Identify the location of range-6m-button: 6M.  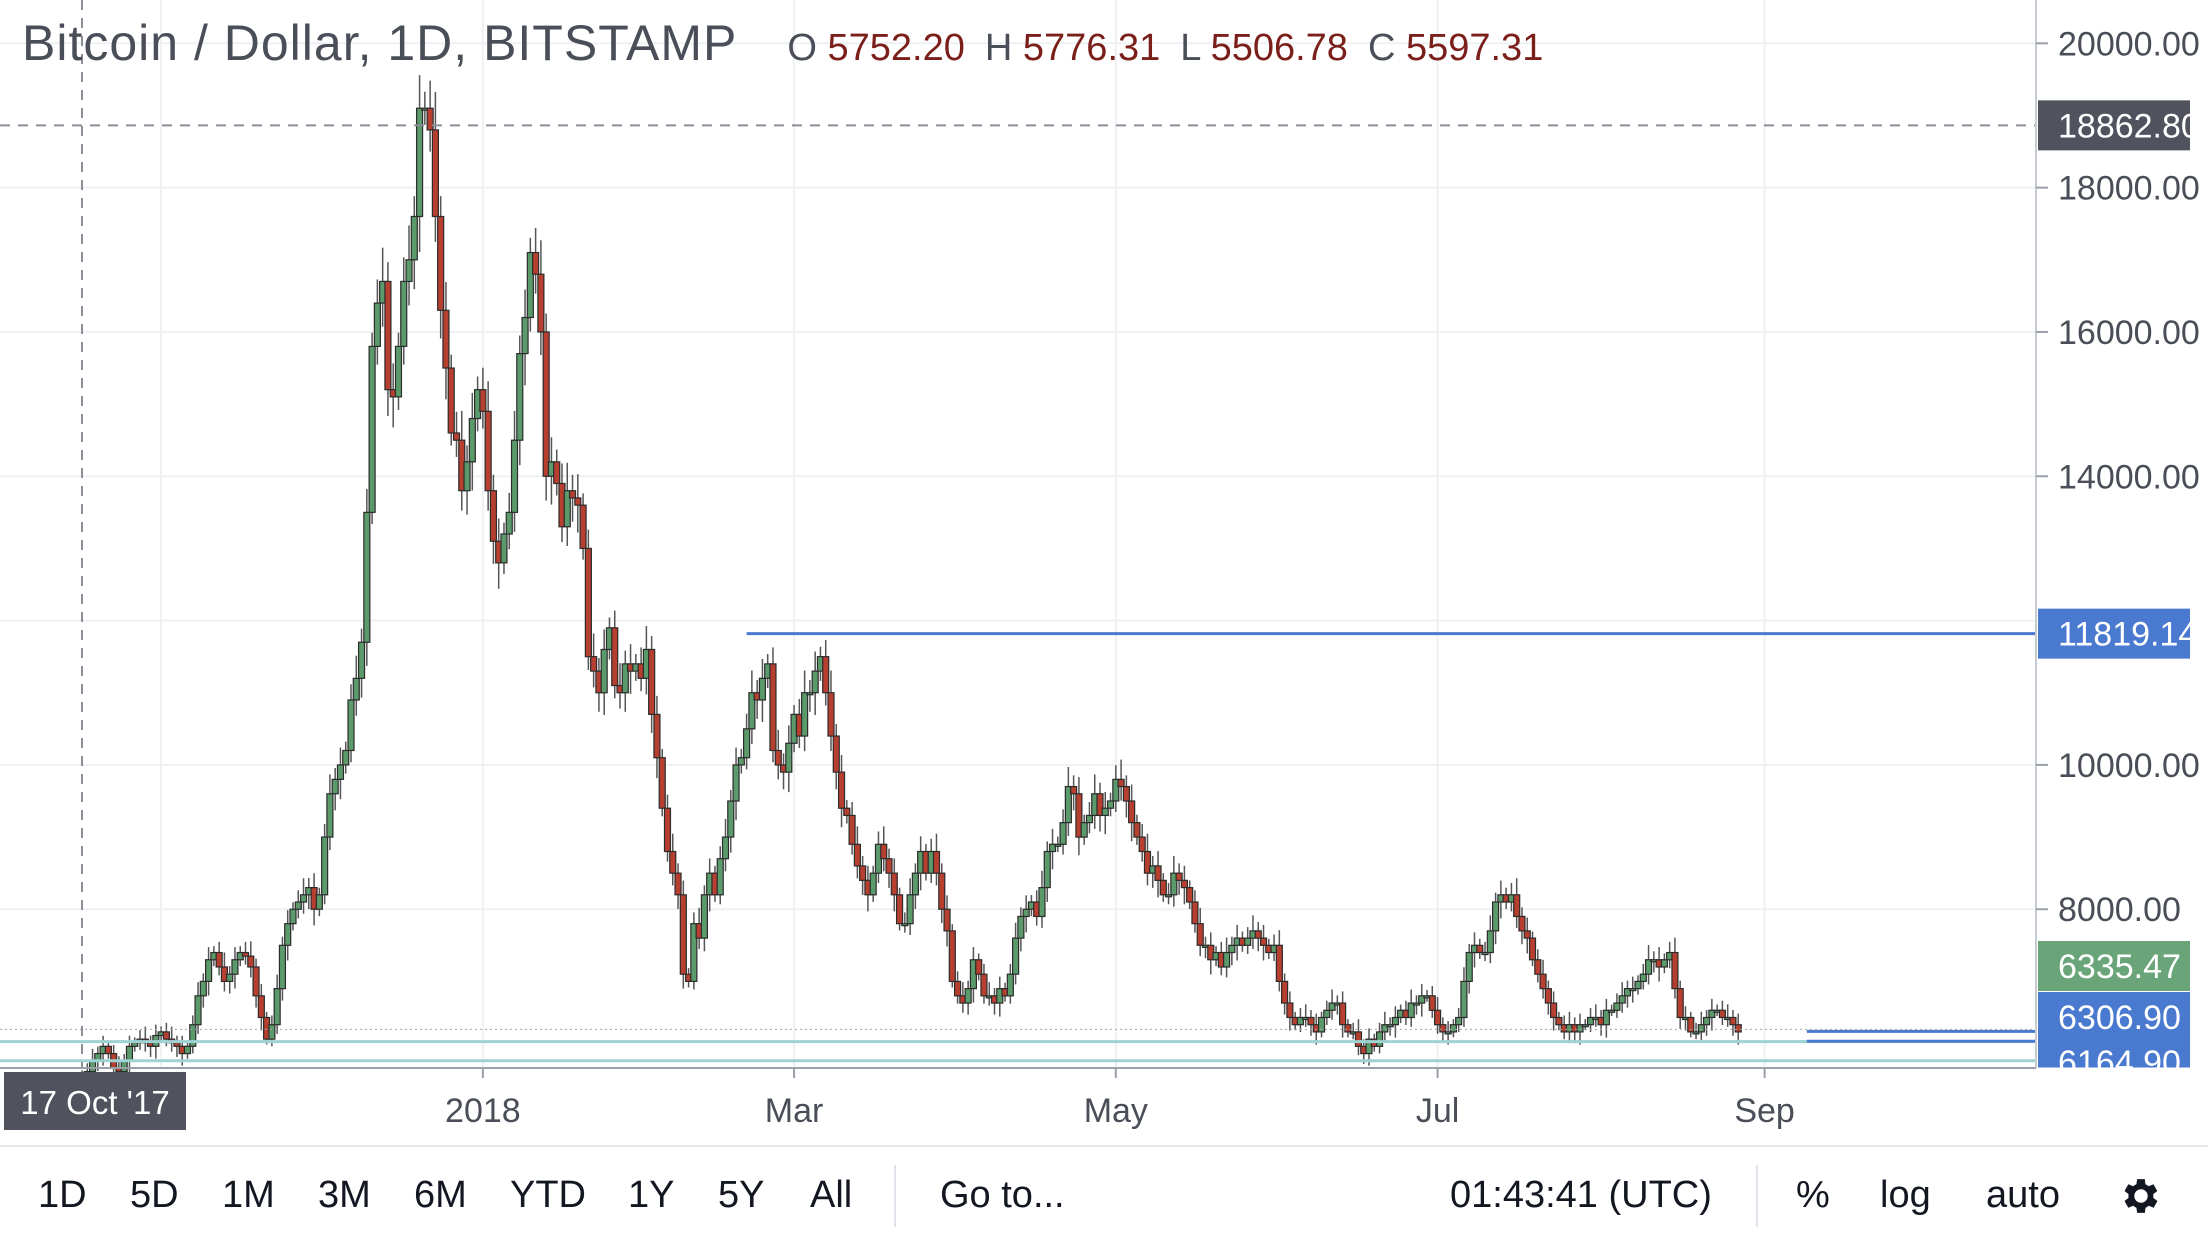
(440, 1195).